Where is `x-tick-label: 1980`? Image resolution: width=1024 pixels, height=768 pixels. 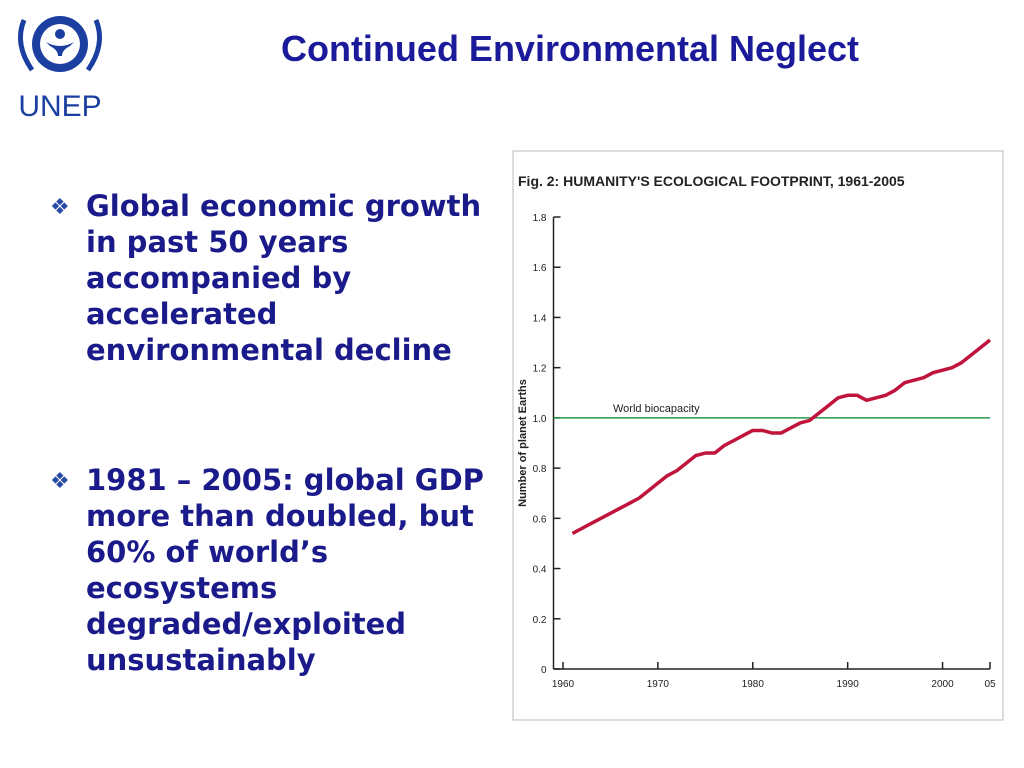 x-tick-label: 1980 is located at coordinates (753, 684).